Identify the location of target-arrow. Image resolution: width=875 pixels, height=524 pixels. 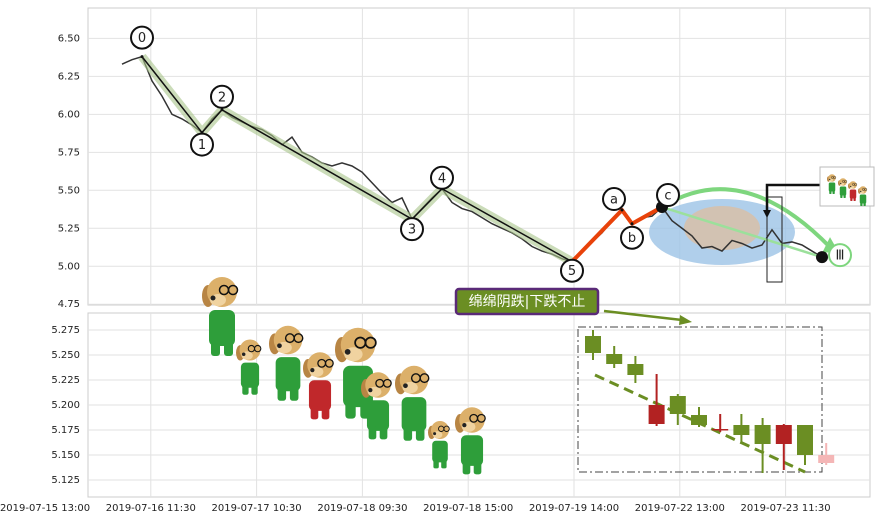
(746, 218).